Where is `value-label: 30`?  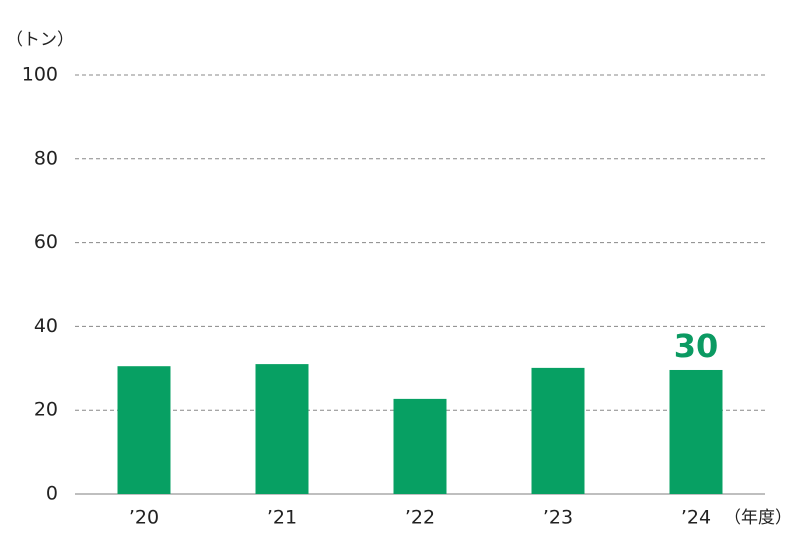 value-label: 30 is located at coordinates (696, 346).